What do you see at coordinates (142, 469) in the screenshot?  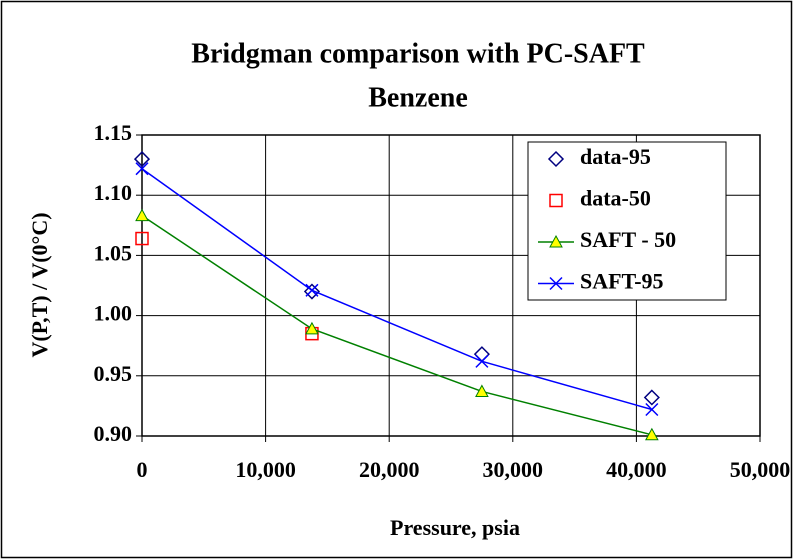 I see `x-tick-label: 0` at bounding box center [142, 469].